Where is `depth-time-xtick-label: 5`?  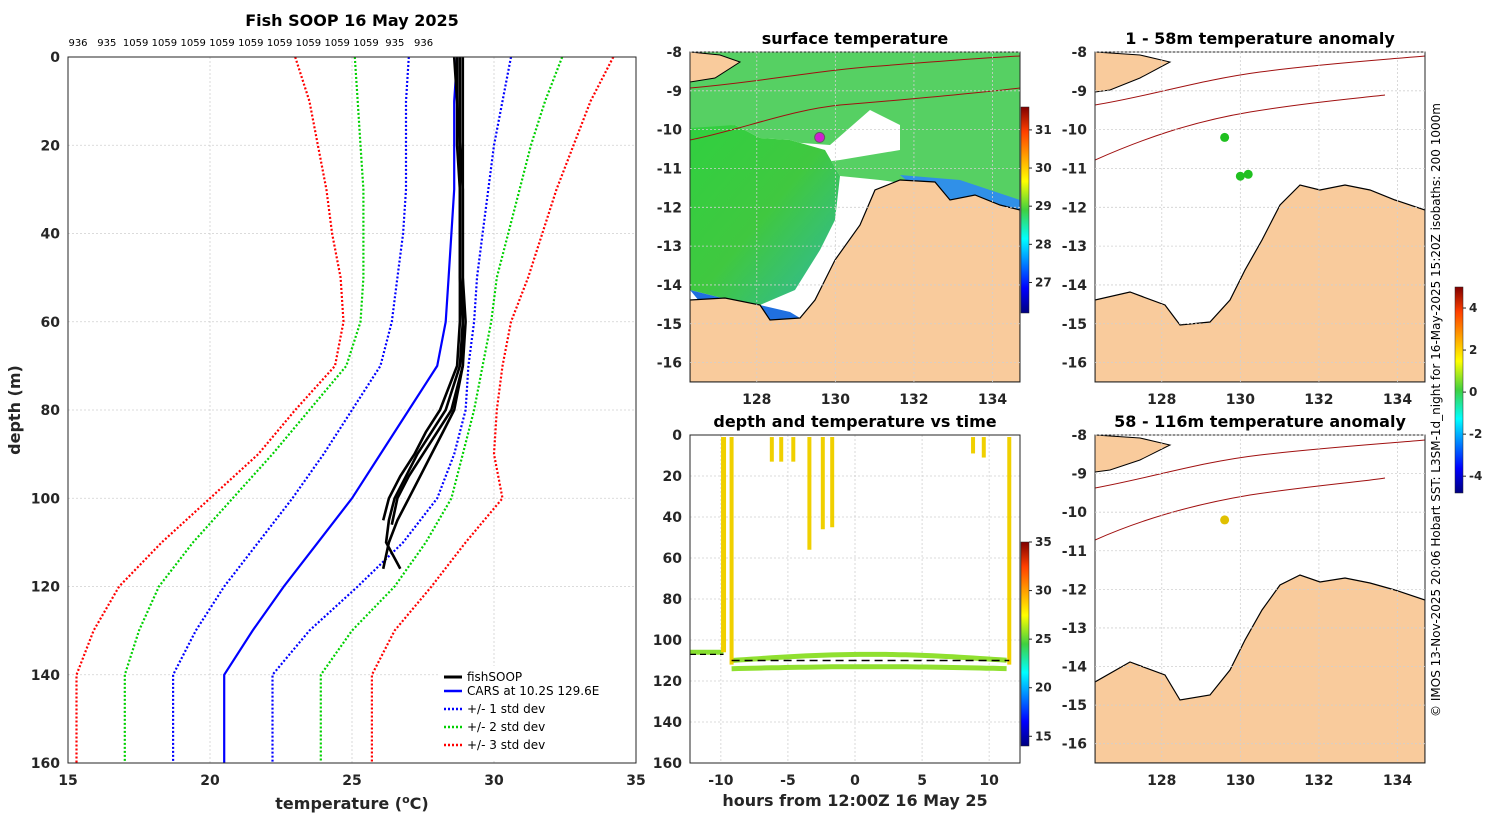 depth-time-xtick-label: 5 is located at coordinates (922, 781).